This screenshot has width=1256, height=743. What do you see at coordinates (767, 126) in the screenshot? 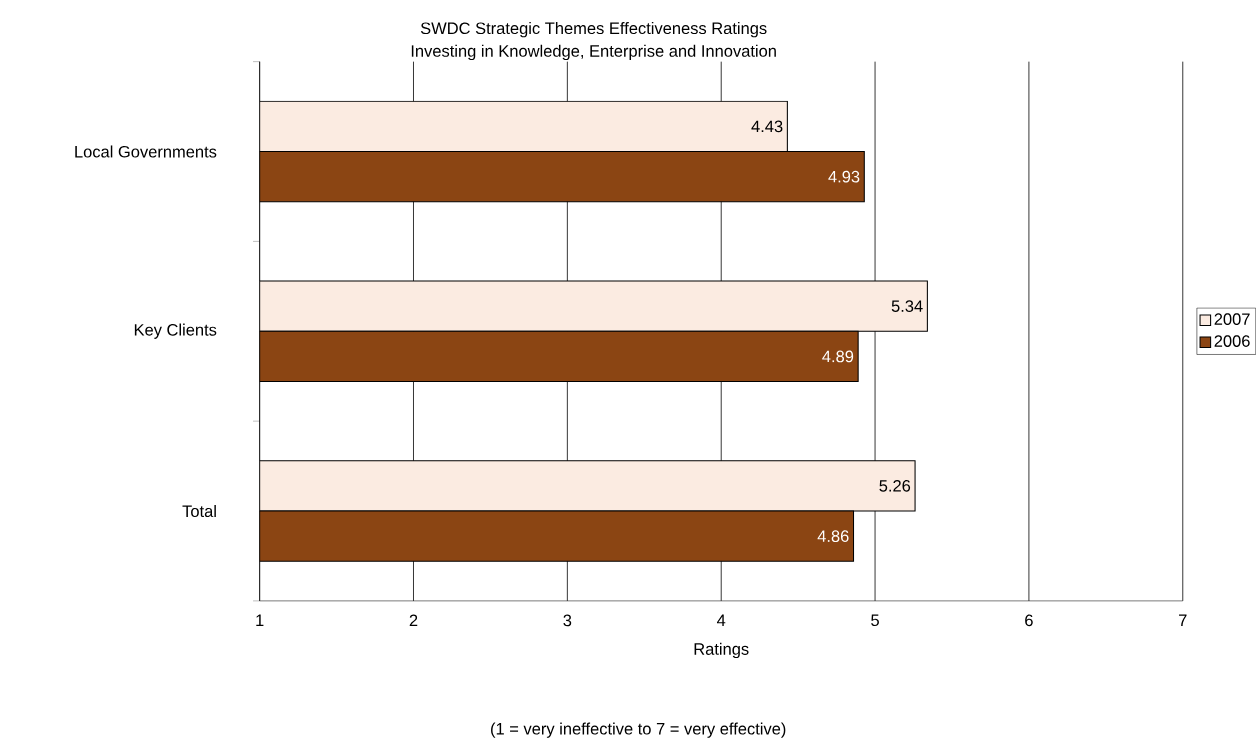
I see `data-label: 4.43` at bounding box center [767, 126].